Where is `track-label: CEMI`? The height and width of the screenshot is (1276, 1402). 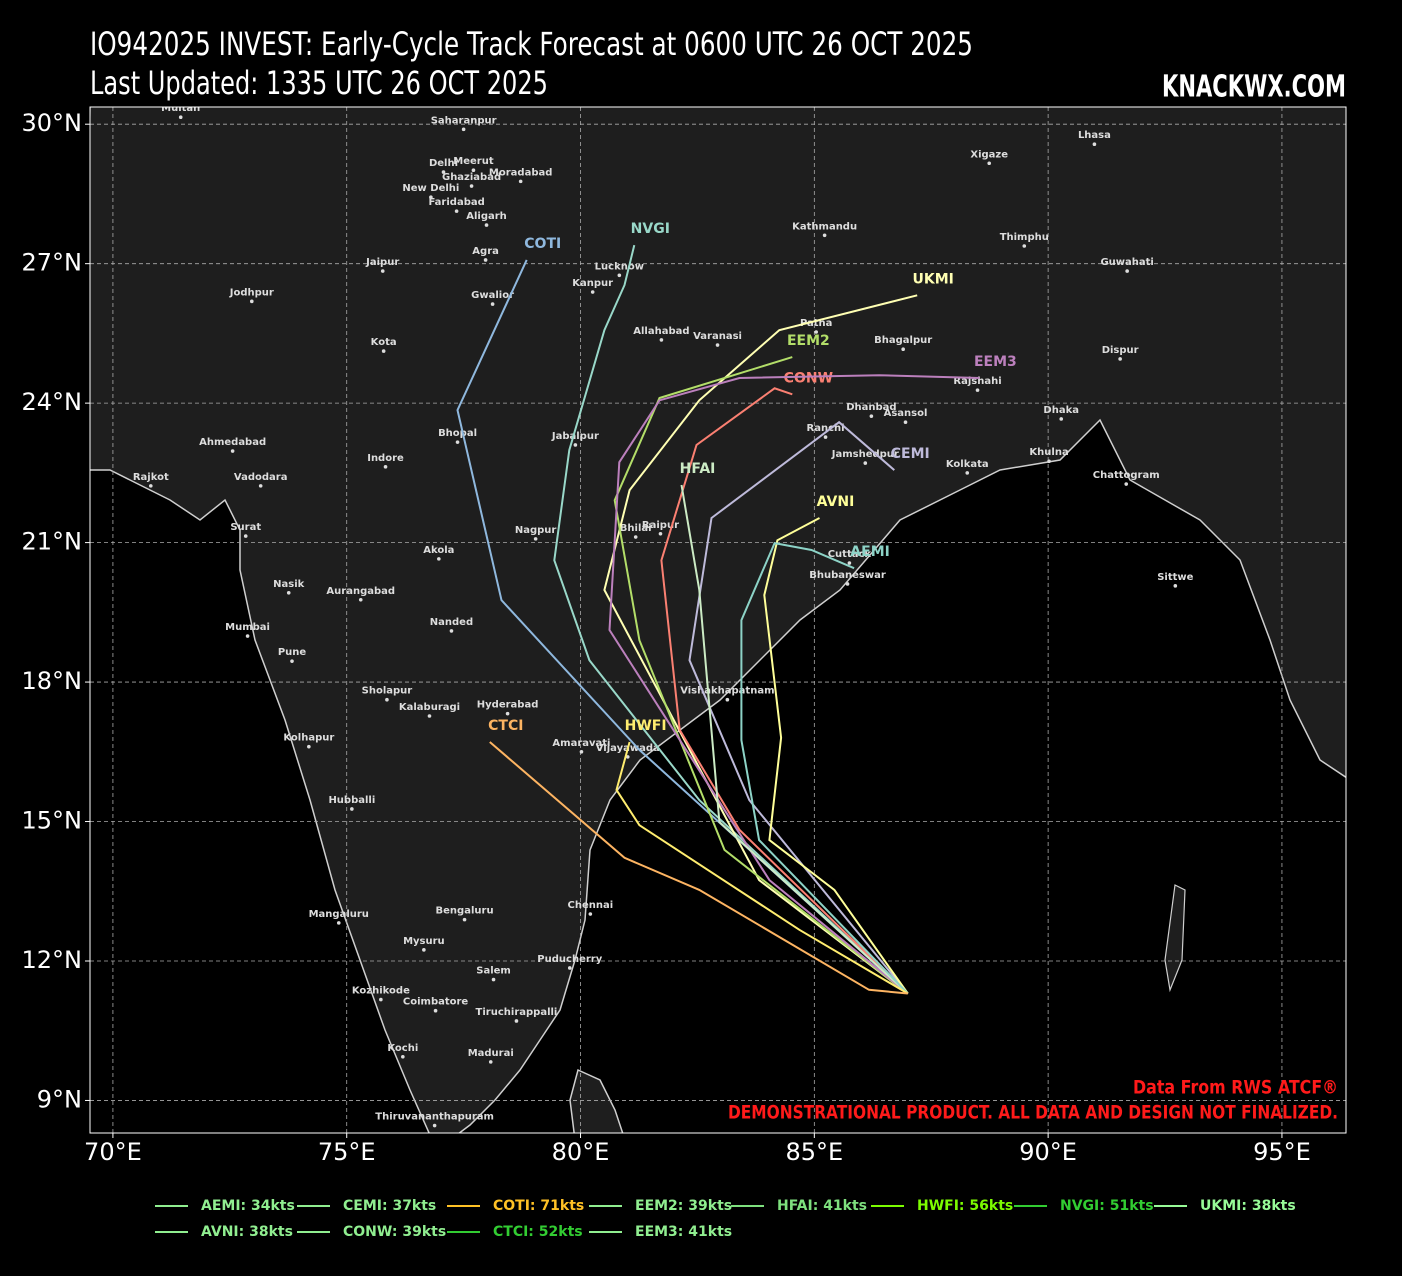 track-label: CEMI is located at coordinates (910, 454).